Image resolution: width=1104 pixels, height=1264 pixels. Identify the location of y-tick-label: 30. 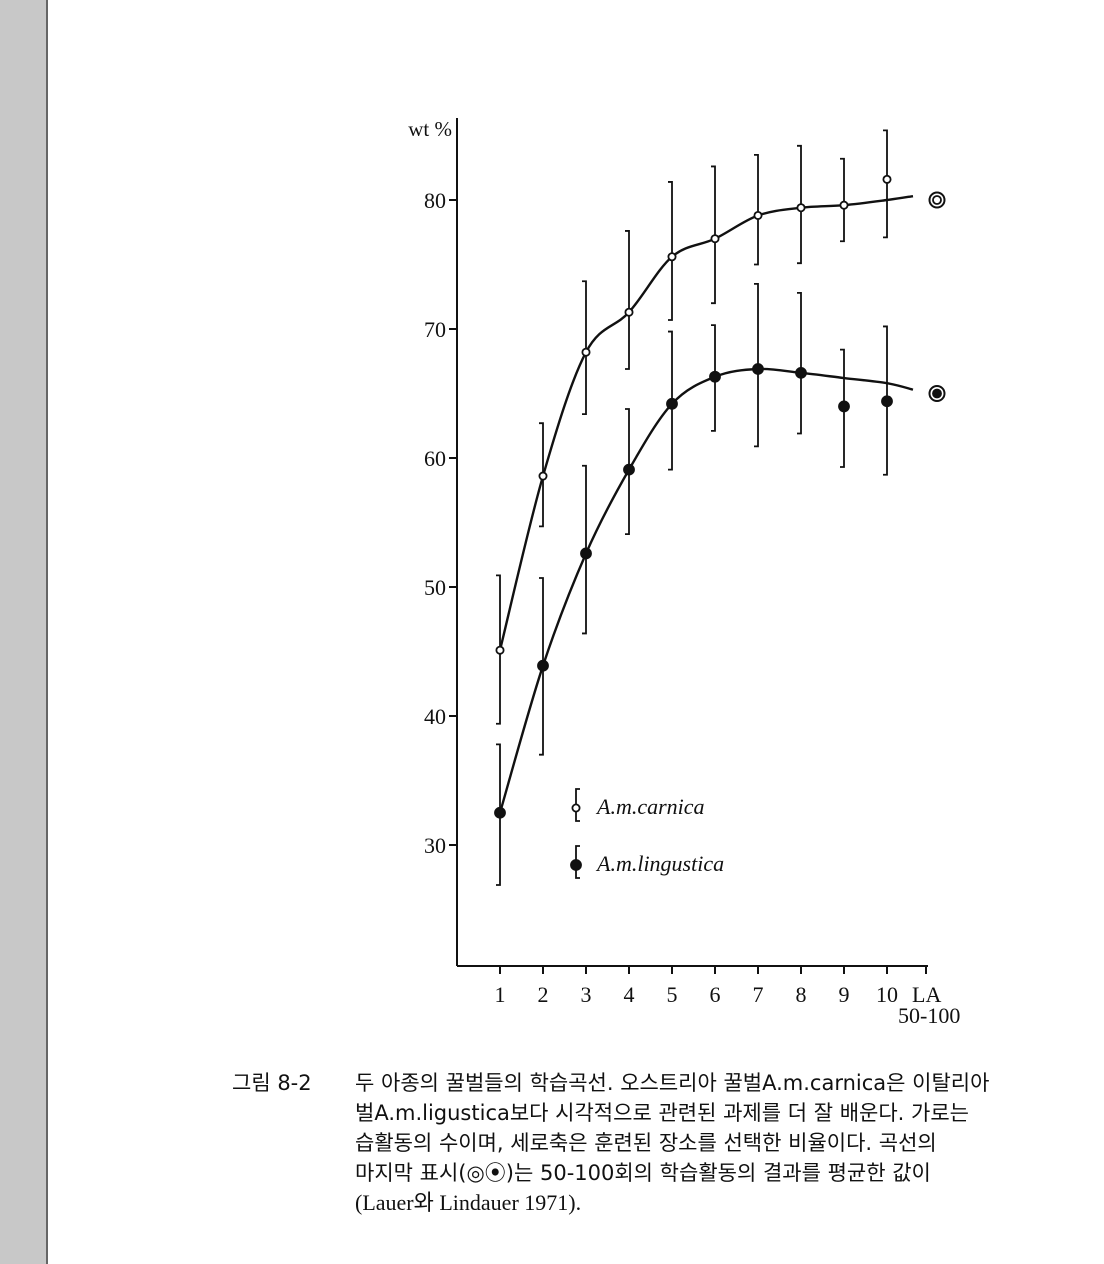
(435, 845).